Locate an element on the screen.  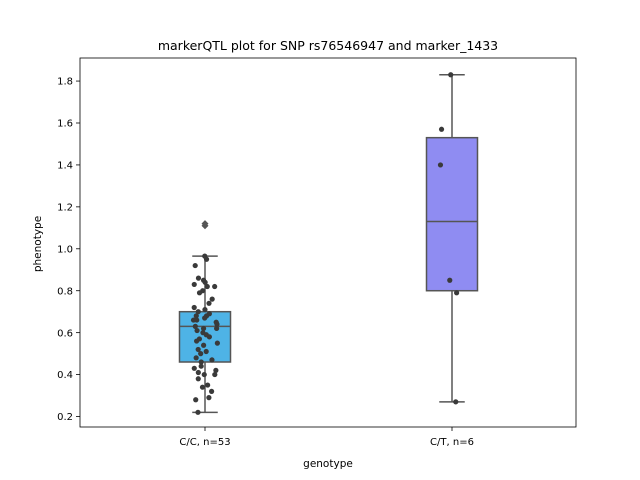
y-tick-label: 1.4 is located at coordinates (65, 166).